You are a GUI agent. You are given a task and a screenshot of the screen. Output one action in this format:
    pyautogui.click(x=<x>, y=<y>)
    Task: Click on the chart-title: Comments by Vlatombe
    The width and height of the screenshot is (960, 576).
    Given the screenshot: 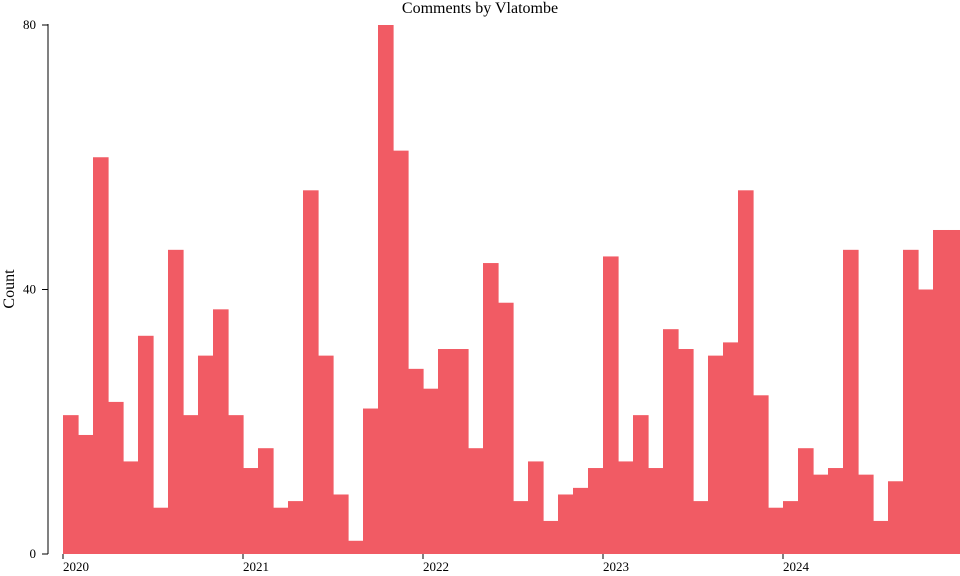 What is the action you would take?
    pyautogui.click(x=480, y=8)
    